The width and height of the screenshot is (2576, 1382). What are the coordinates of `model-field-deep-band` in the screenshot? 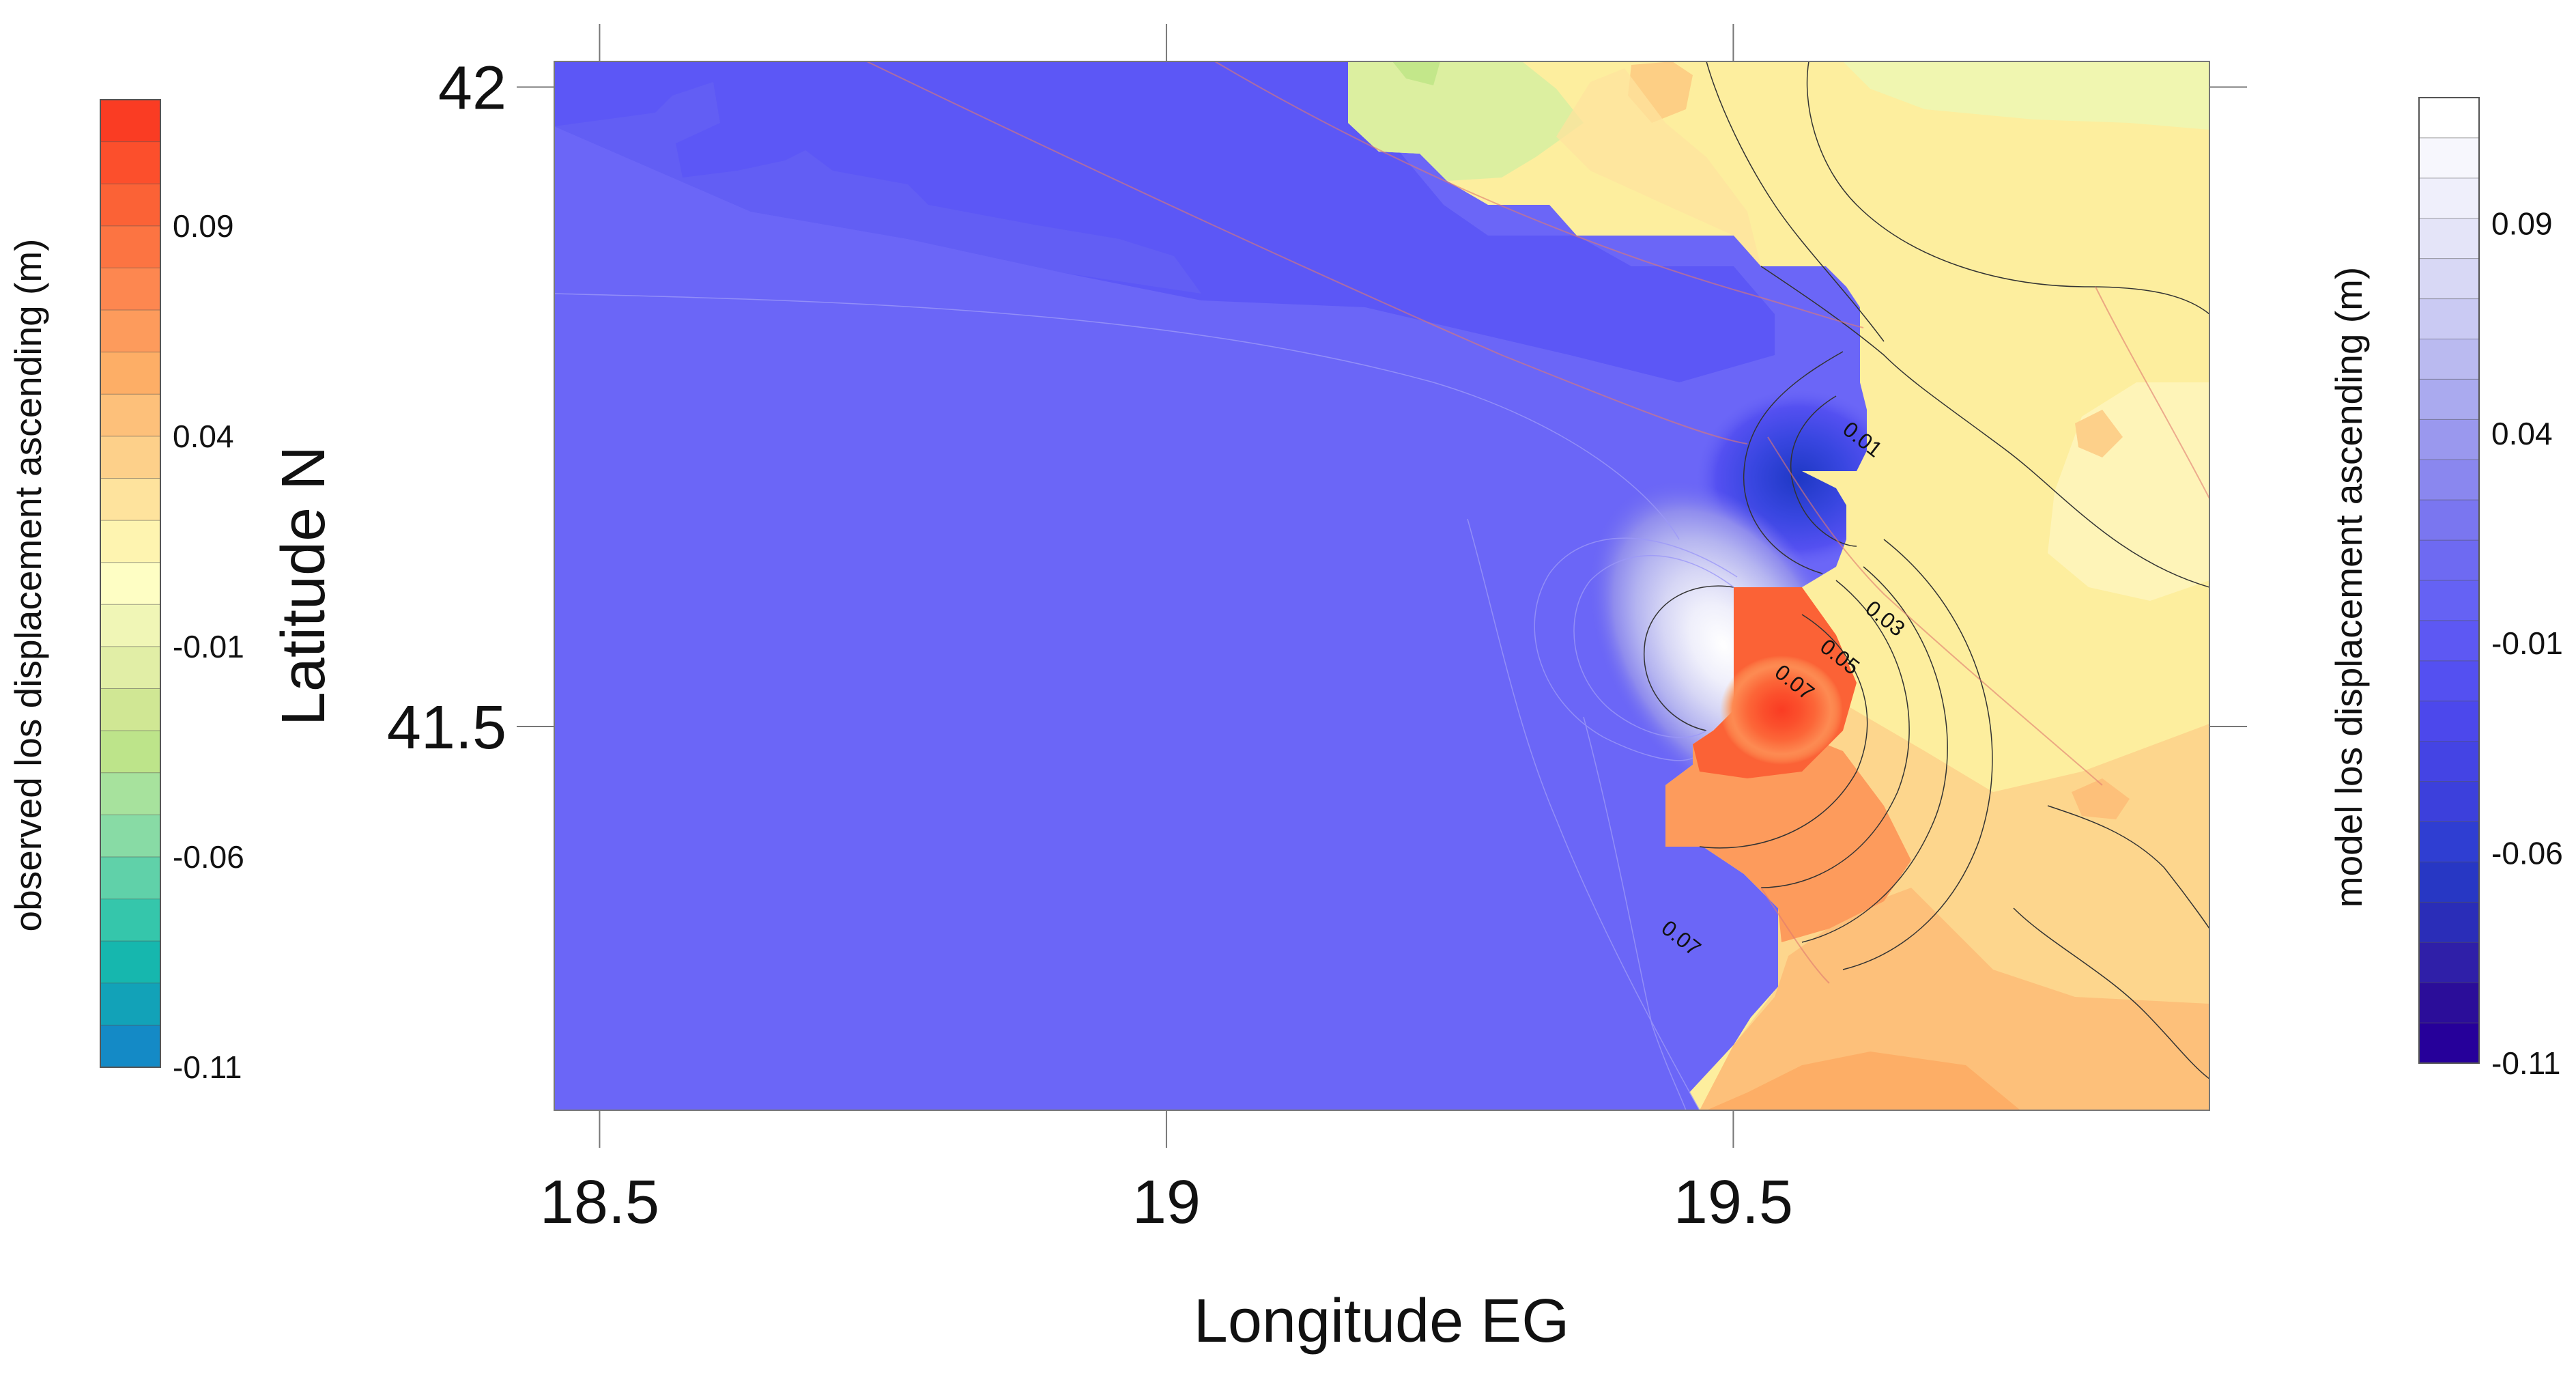 It's located at (1164, 221).